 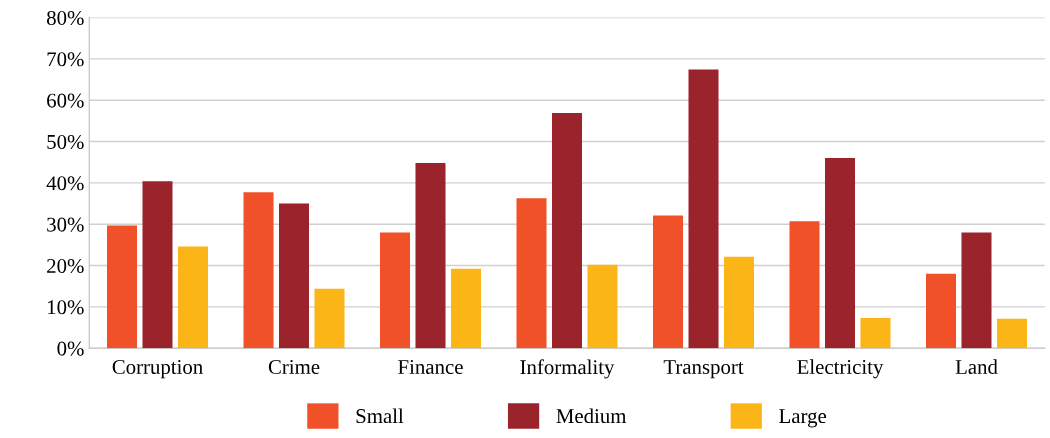 I want to click on x-tick-label: Crime, so click(x=294, y=366).